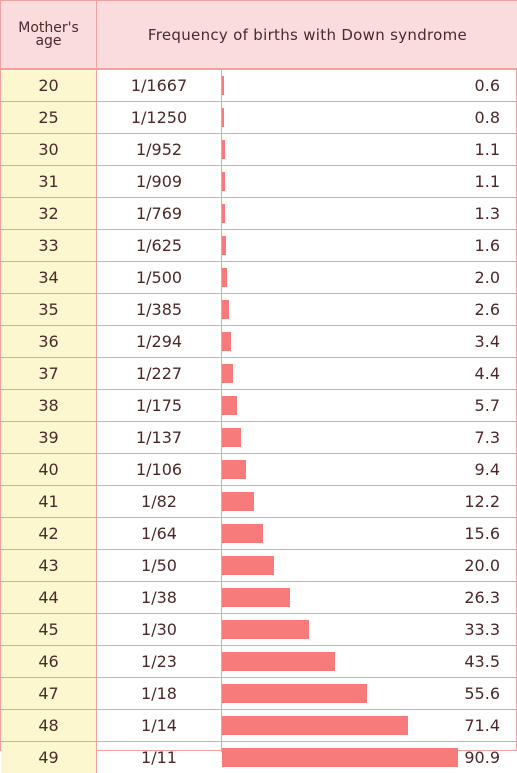 The image size is (517, 773). Describe the element at coordinates (487, 277) in the screenshot. I see `value-label: 2.0` at that location.